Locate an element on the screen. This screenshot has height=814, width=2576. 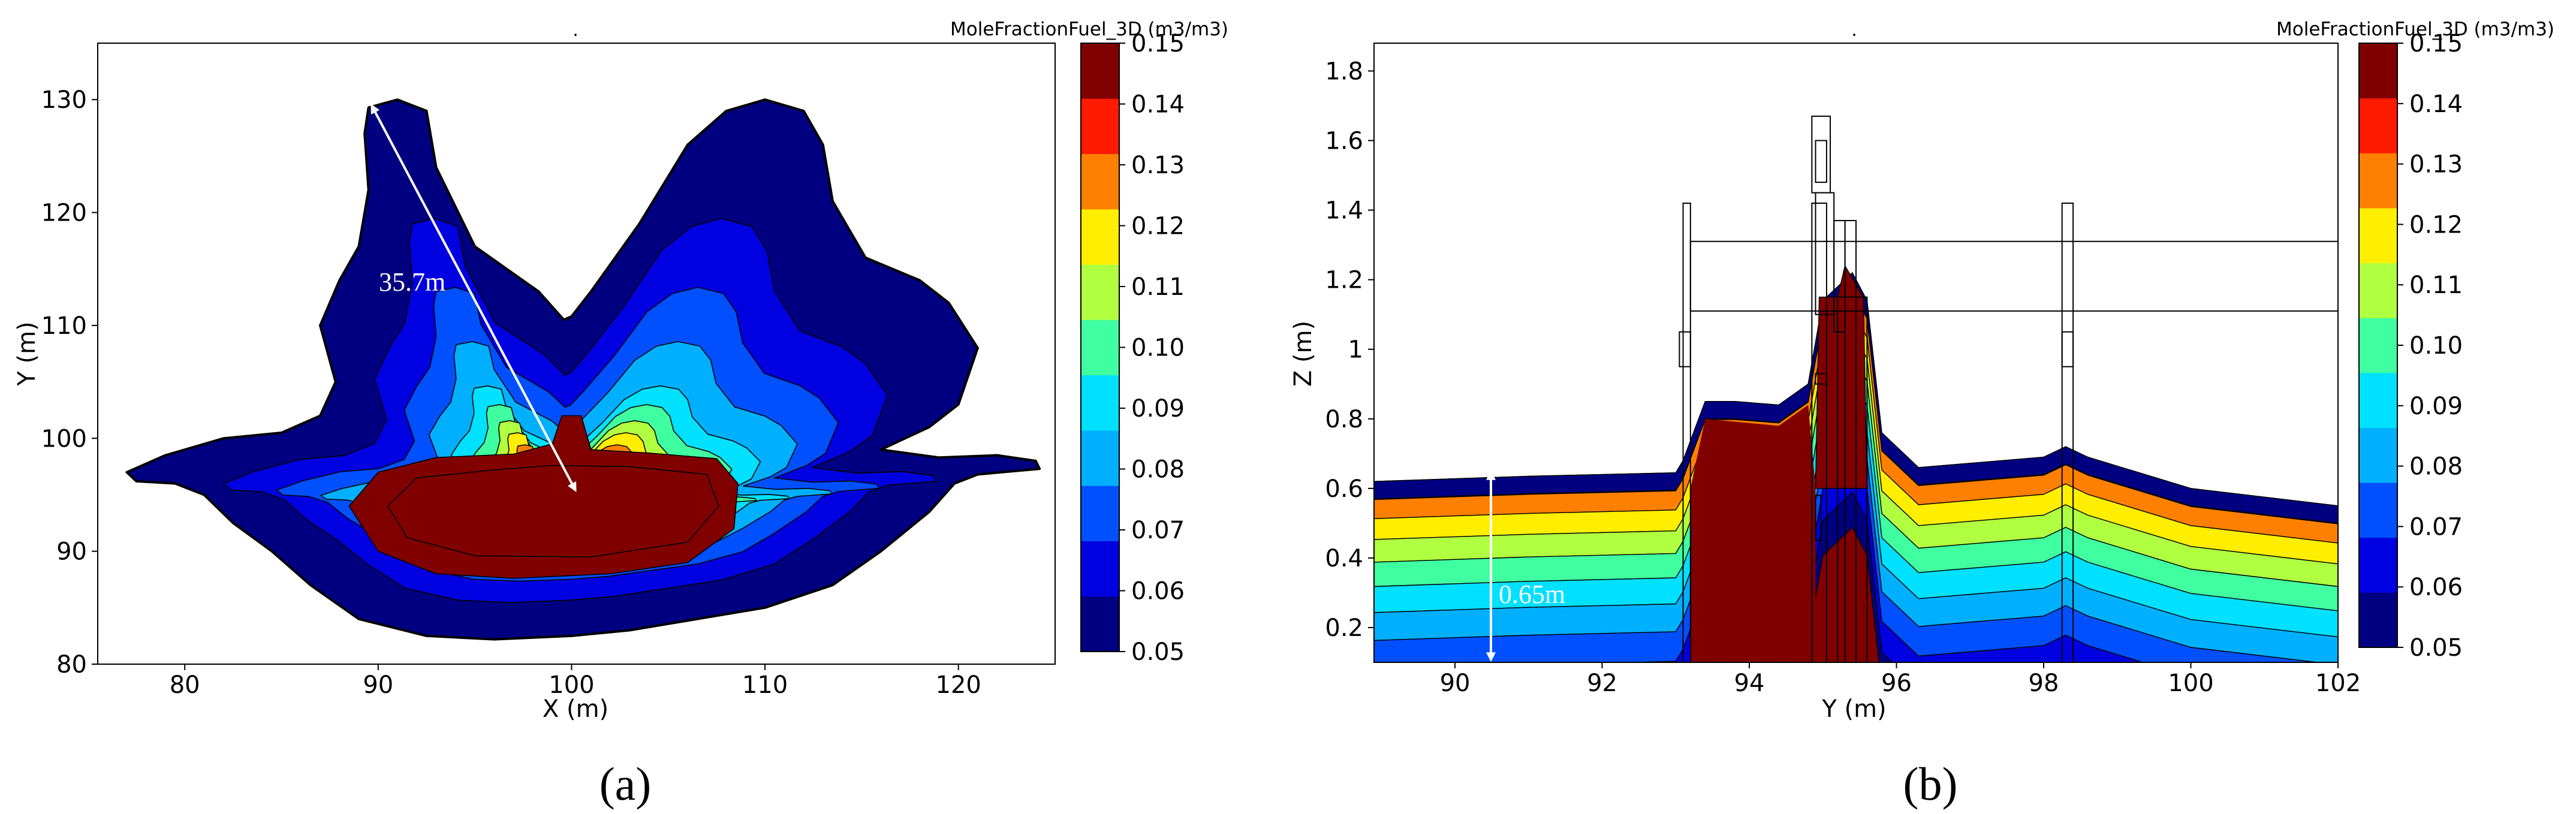
panel-b-label: (b) is located at coordinates (1931, 784).